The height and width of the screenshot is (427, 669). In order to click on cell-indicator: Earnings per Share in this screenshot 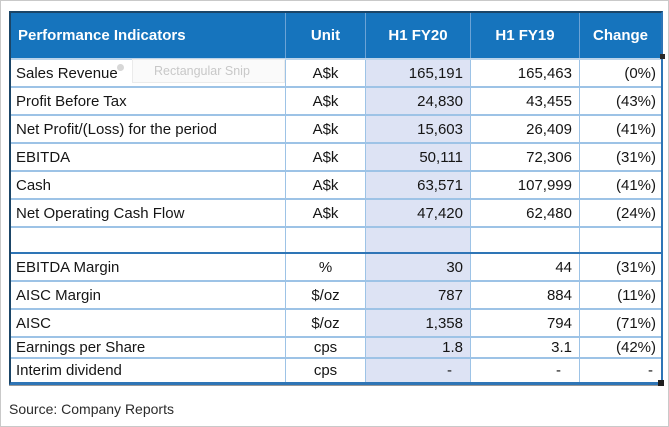, I will do `click(148, 347)`.